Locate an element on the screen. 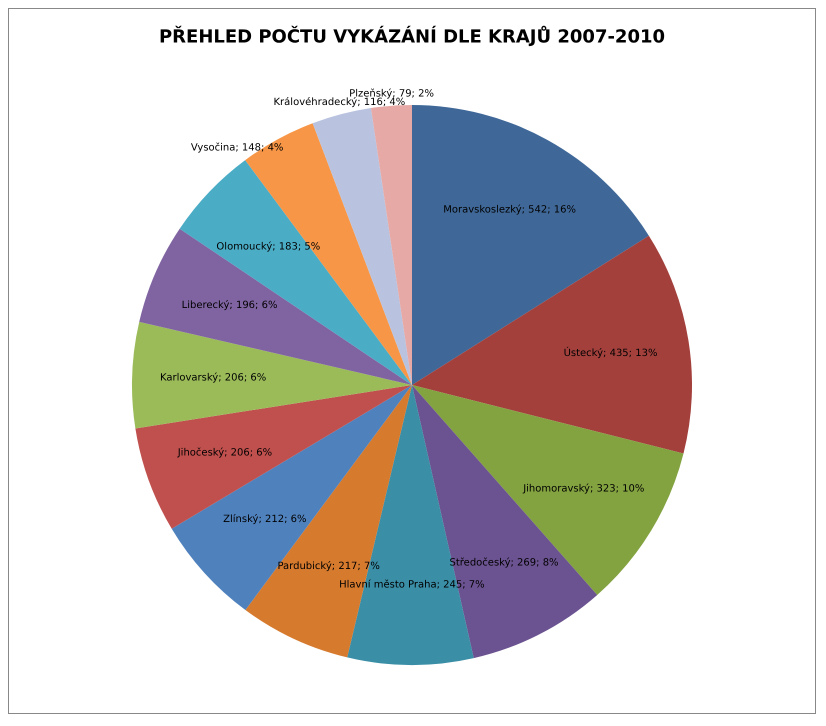 The image size is (826, 726). slice-label: Jihomoravský; 323; 10% is located at coordinates (583, 489).